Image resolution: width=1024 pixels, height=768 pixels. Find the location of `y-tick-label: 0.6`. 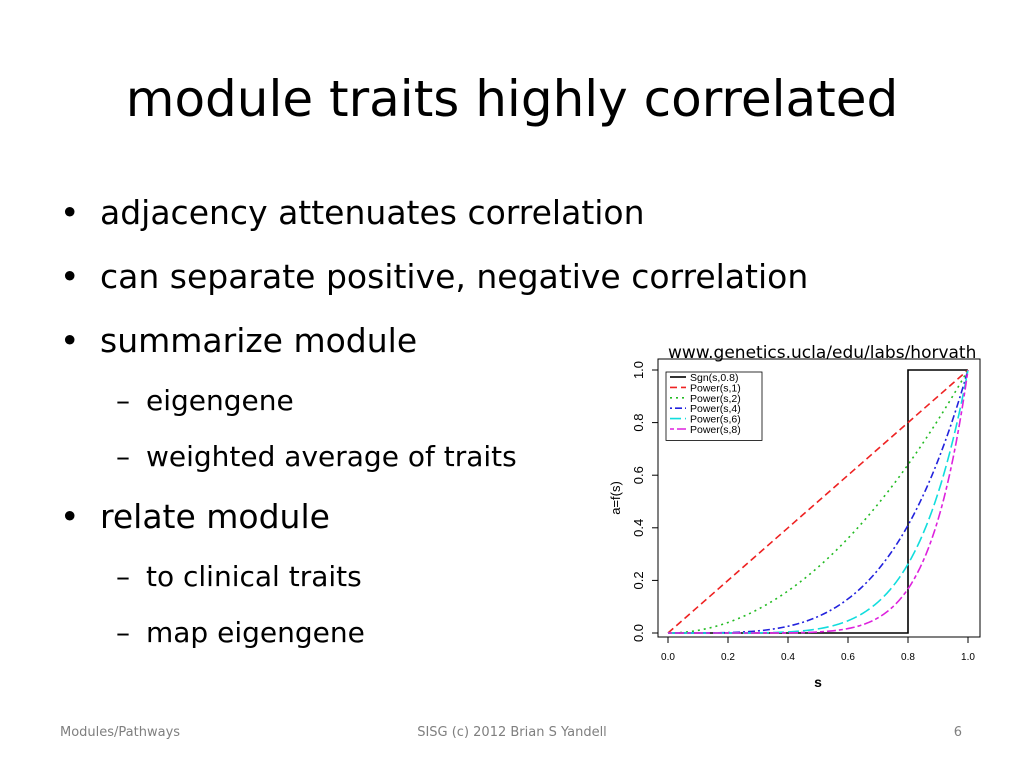

y-tick-label: 0.6 is located at coordinates (638, 475).